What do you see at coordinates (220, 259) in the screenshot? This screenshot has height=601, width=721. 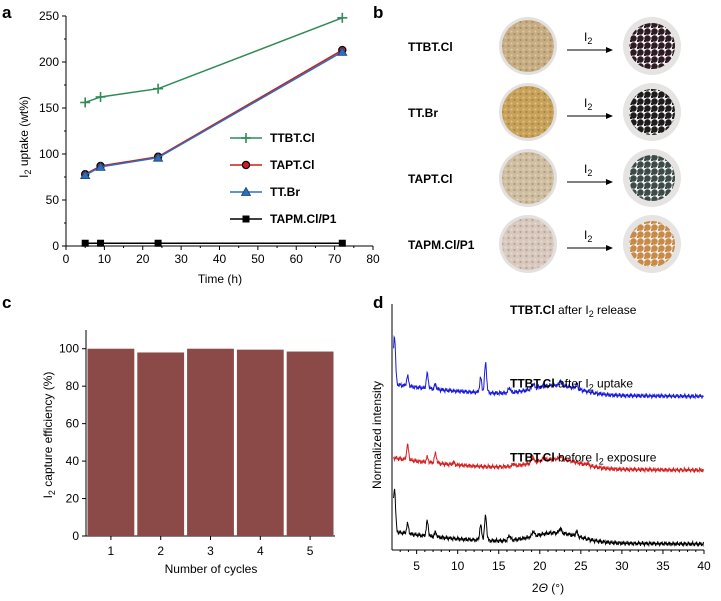 I see `panel-a-xtick-label: 40` at bounding box center [220, 259].